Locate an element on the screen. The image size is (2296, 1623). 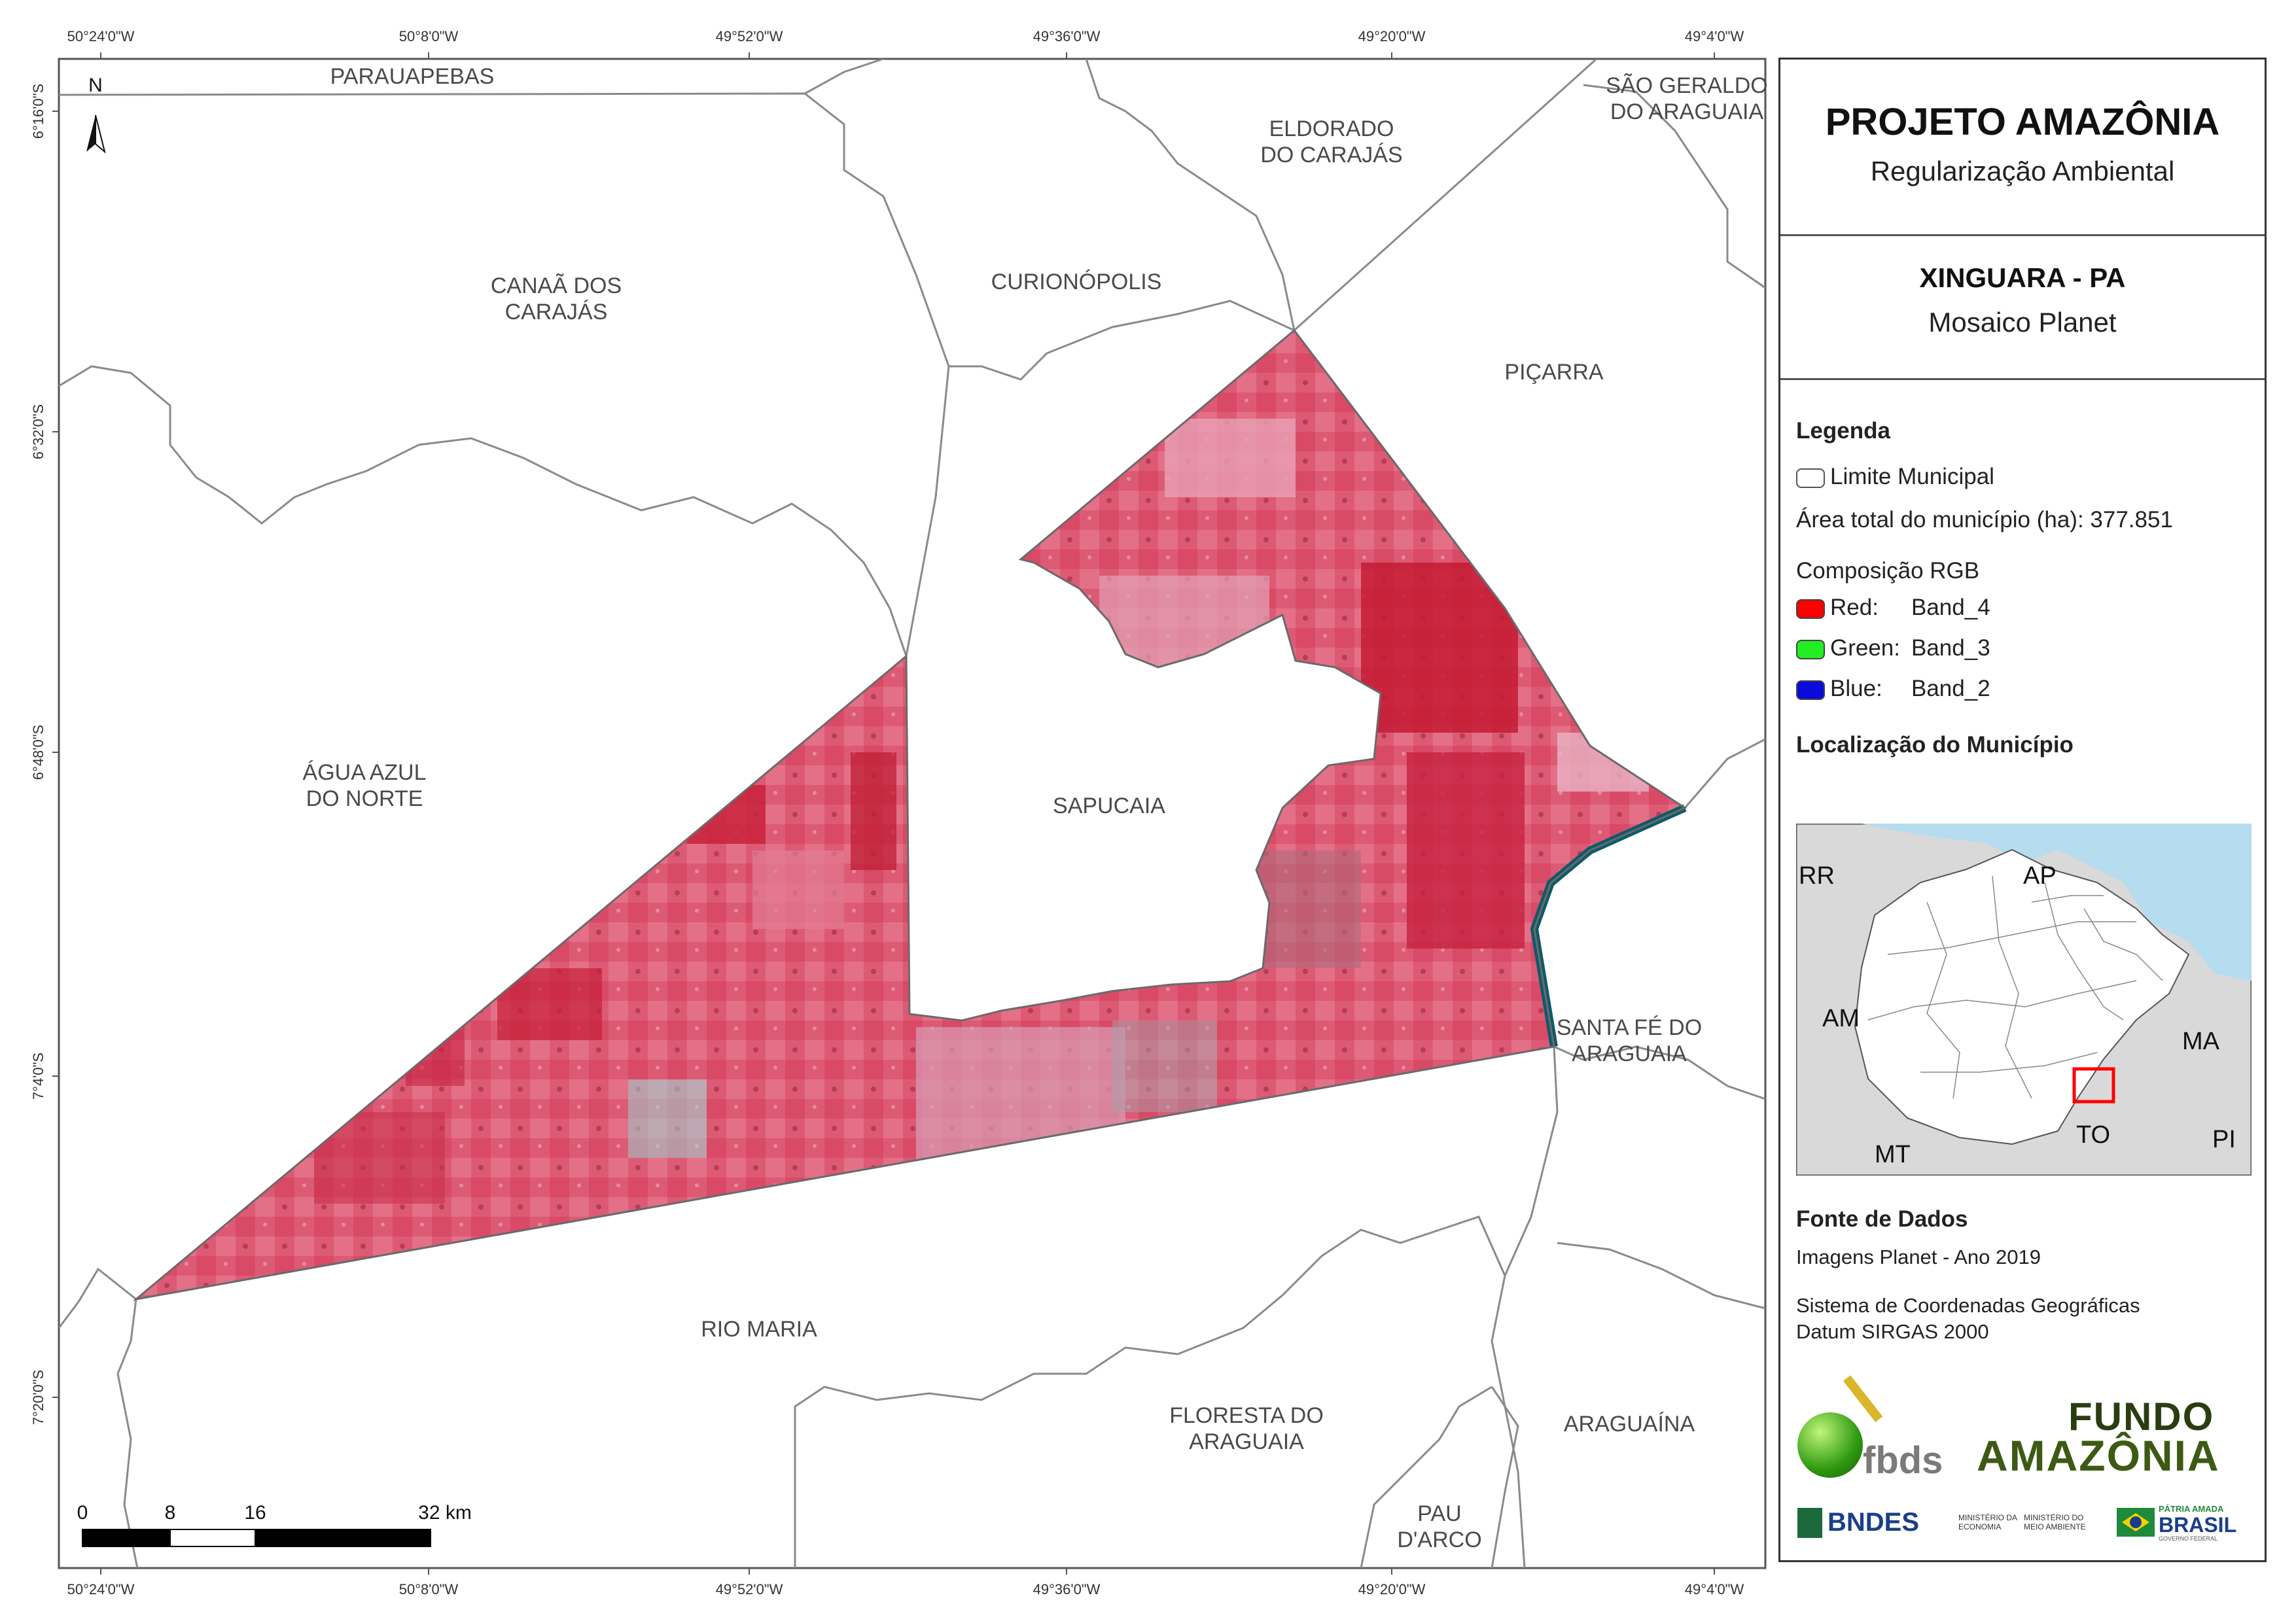
label-agua-azul-1: ÁGUA AZUL is located at coordinates (365, 773).